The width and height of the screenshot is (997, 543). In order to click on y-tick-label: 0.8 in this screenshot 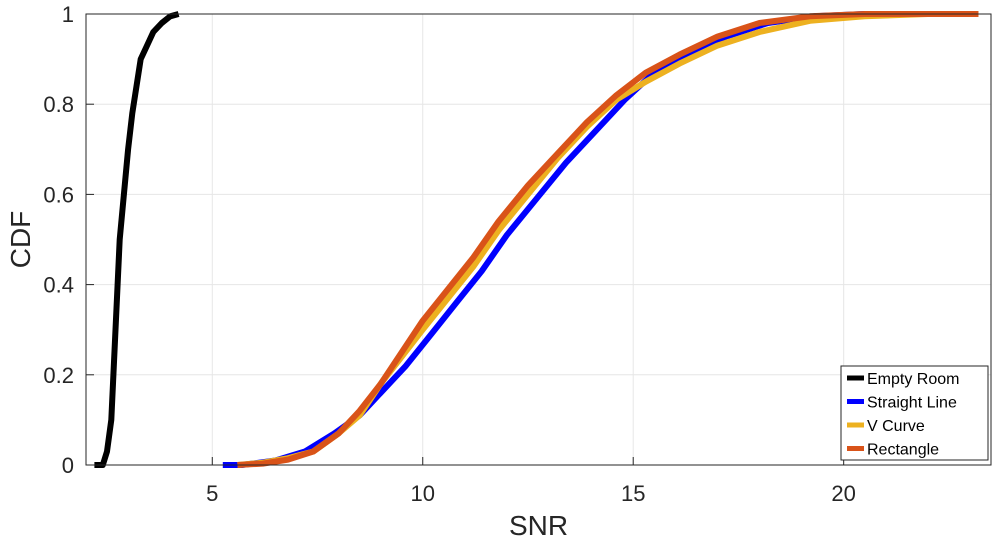, I will do `click(58, 104)`.